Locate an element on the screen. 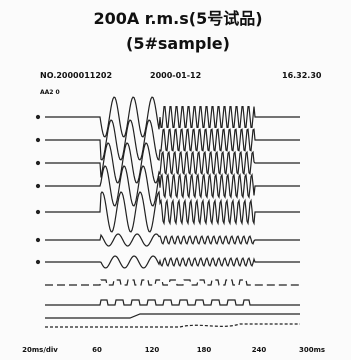 The width and height of the screenshot is (351, 360). title: 200A r.m.s(5号试品) is located at coordinates (177, 18).